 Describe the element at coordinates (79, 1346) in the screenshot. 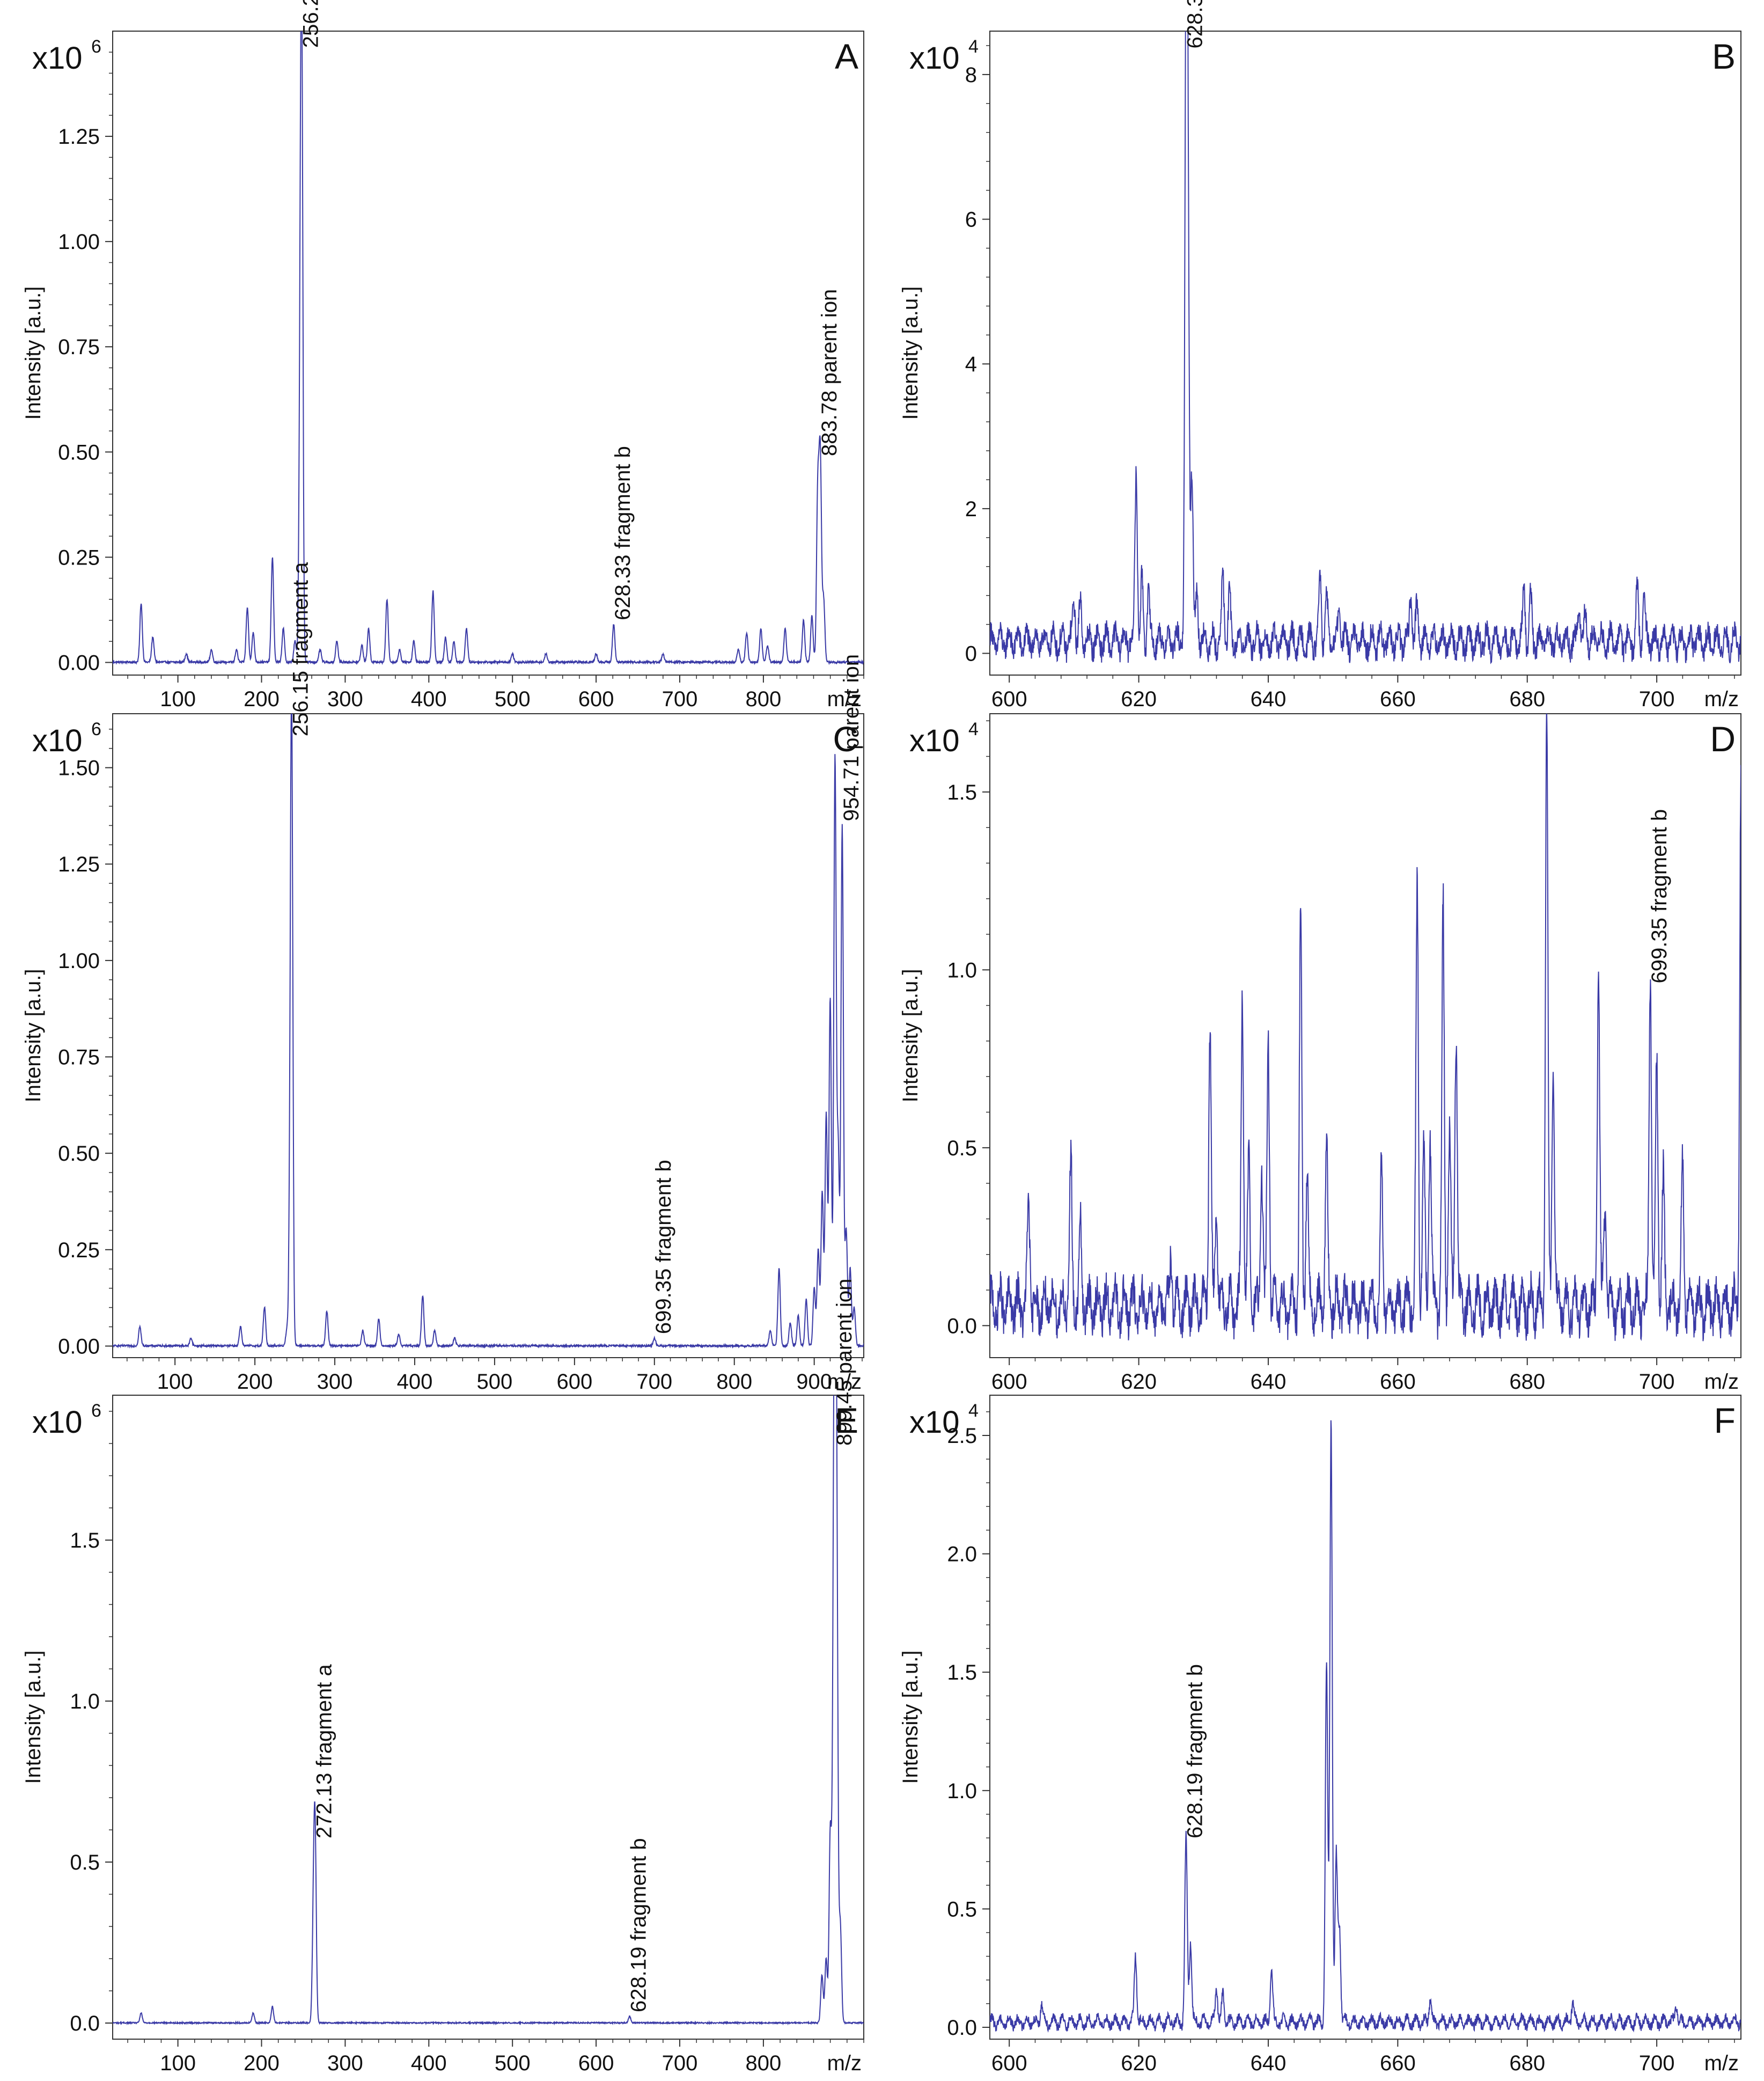

I see `y-tick-label: 0.00` at that location.